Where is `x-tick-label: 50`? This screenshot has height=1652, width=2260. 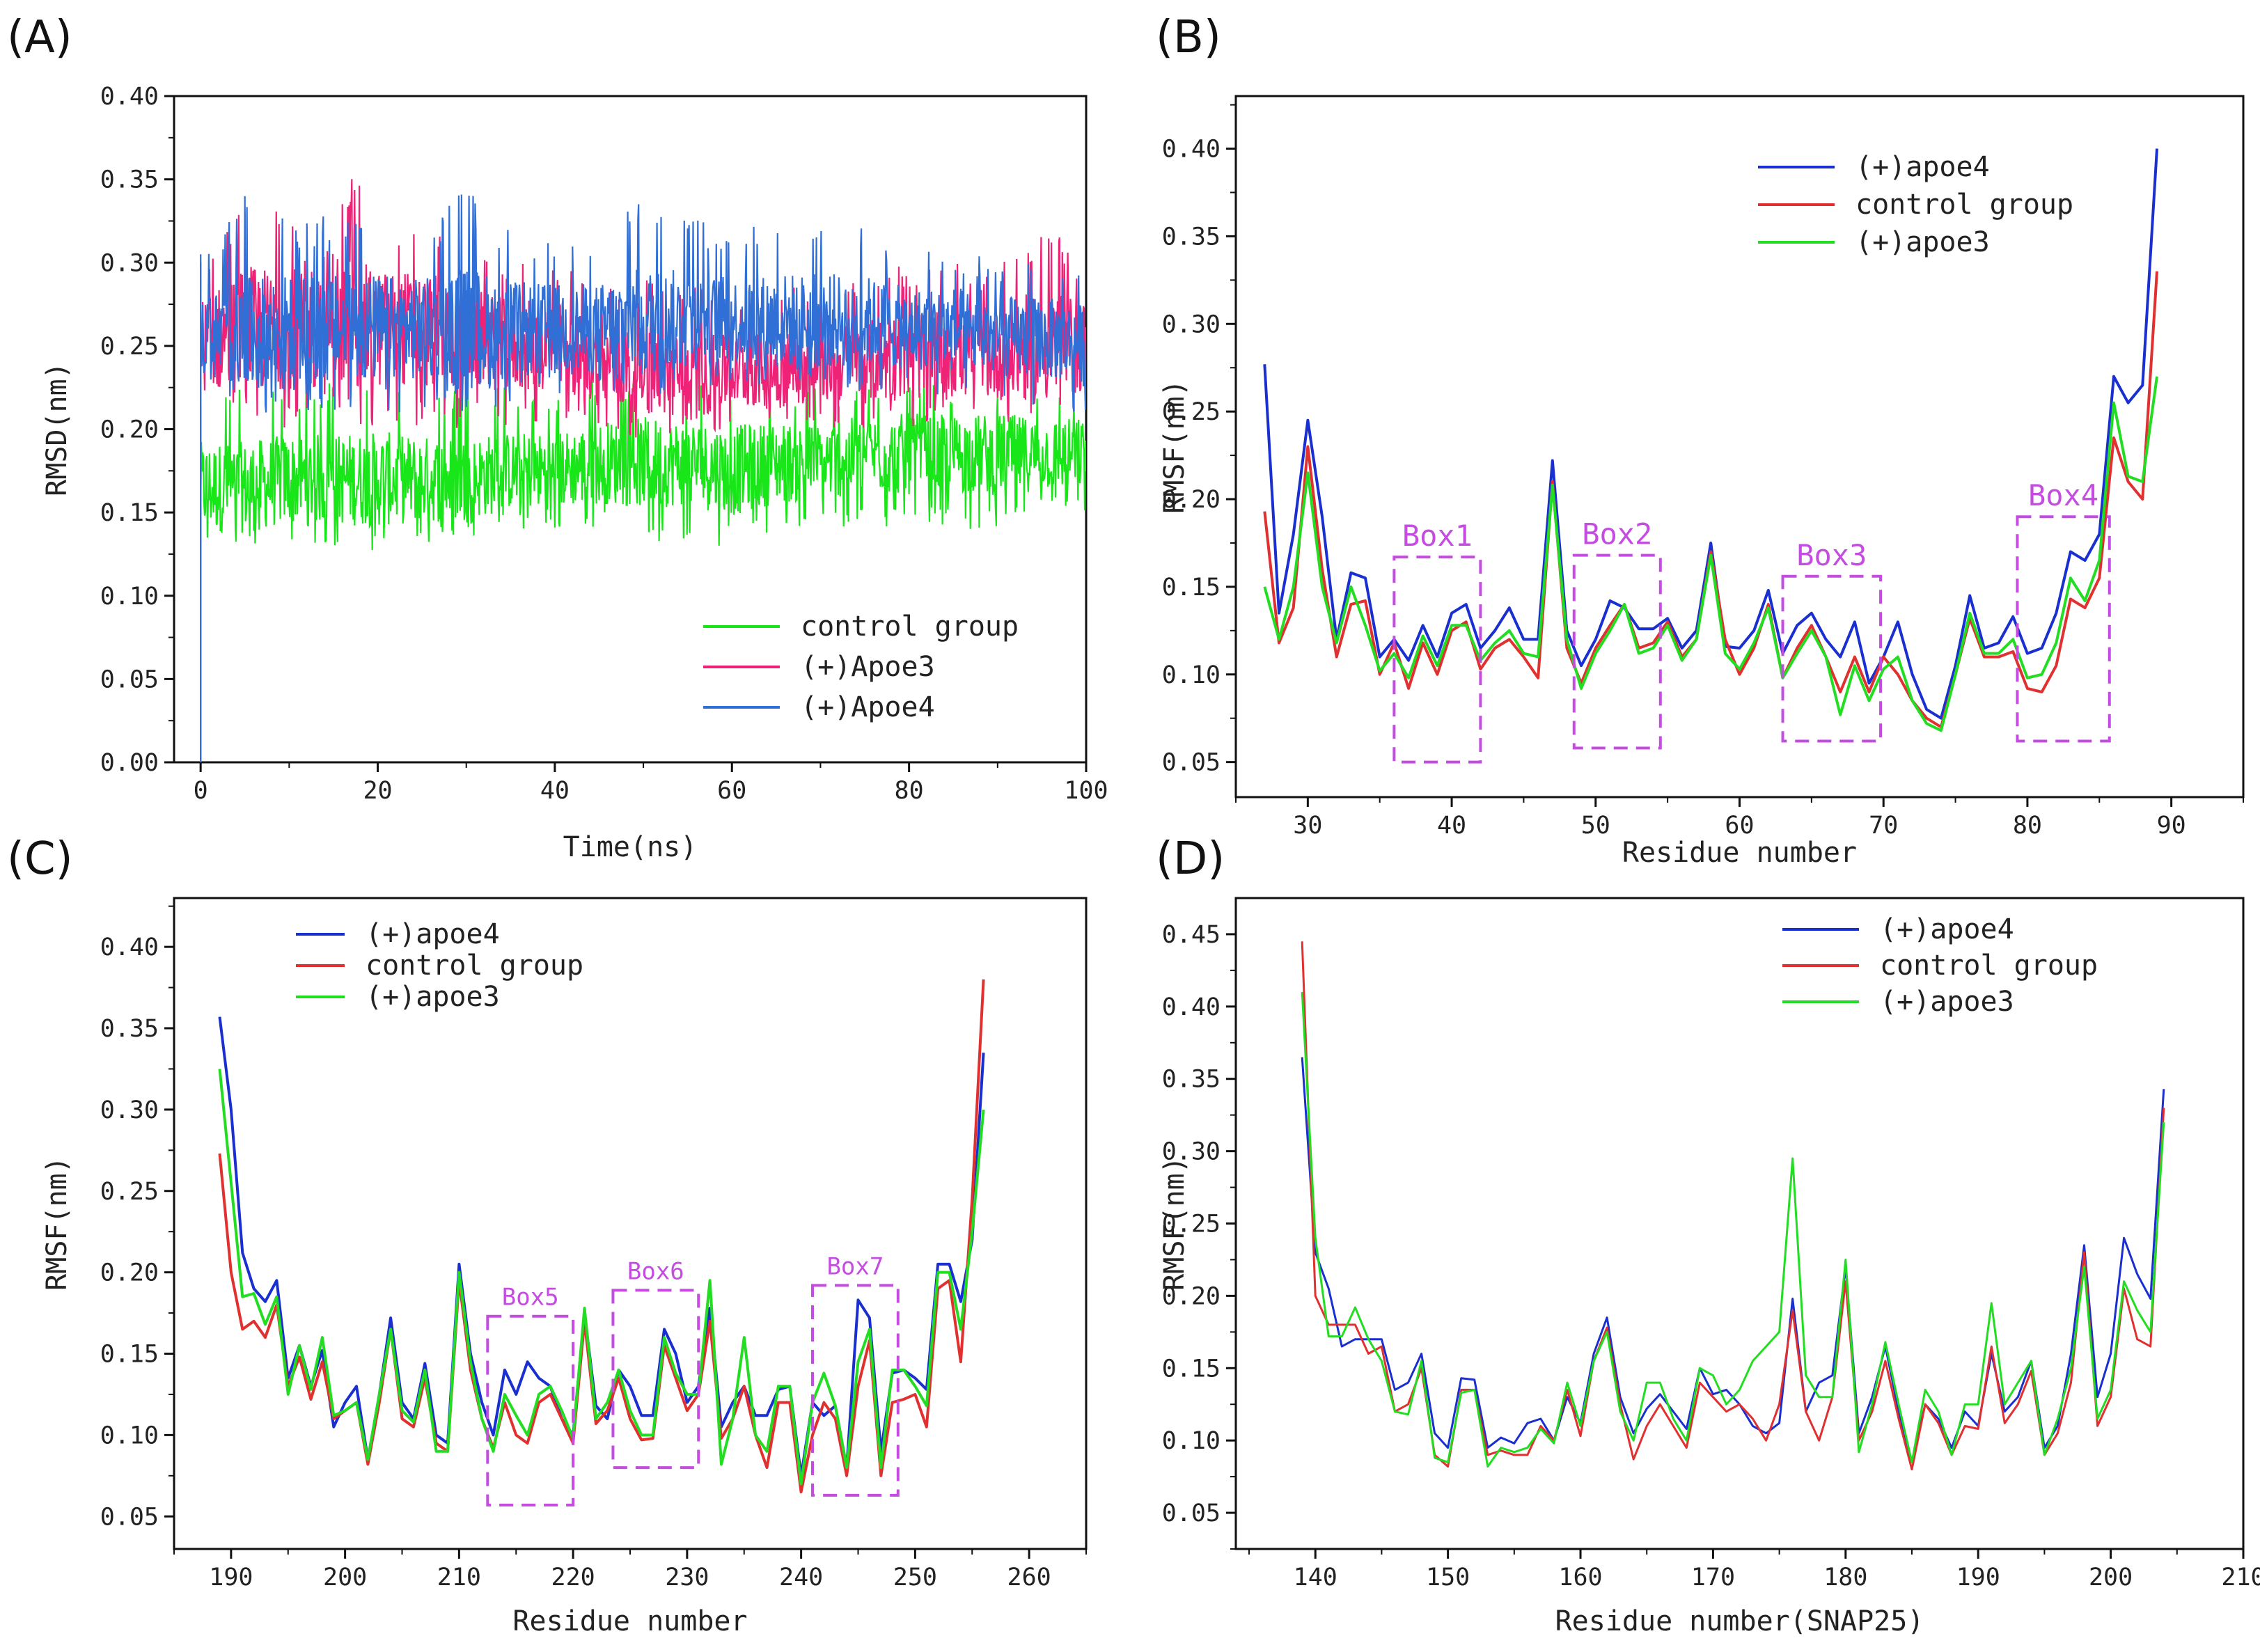 x-tick-label: 50 is located at coordinates (1595, 826).